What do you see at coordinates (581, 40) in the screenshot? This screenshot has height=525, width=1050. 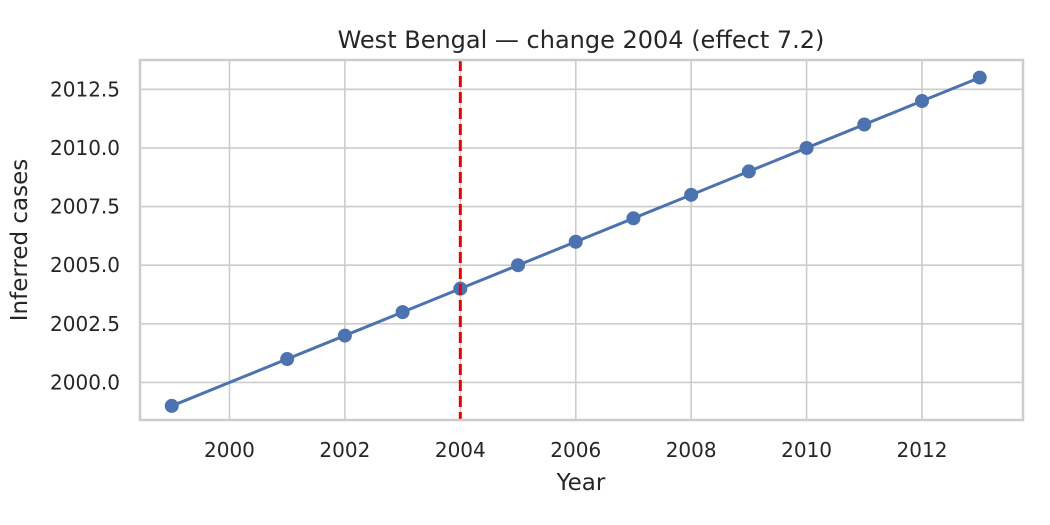 I see `chart-title: West Bengal — change 2004 (effect 7.2)` at bounding box center [581, 40].